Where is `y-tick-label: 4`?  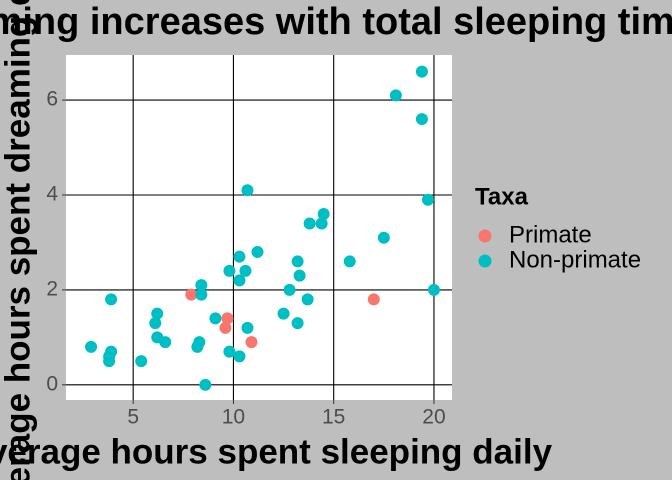
y-tick-label: 4 is located at coordinates (52, 194).